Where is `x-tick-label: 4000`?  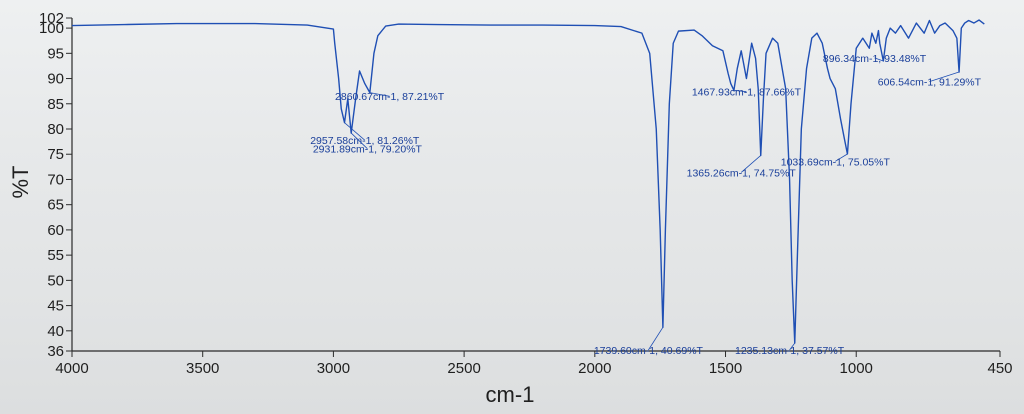 x-tick-label: 4000 is located at coordinates (71, 368).